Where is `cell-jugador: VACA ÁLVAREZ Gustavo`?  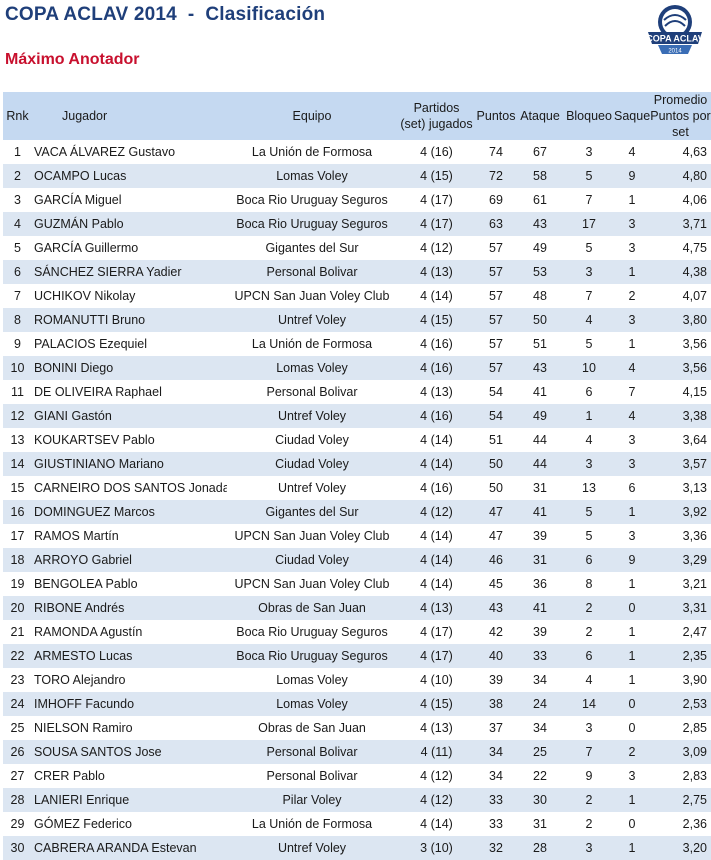
cell-jugador: VACA ÁLVAREZ Gustavo is located at coordinates (105, 152).